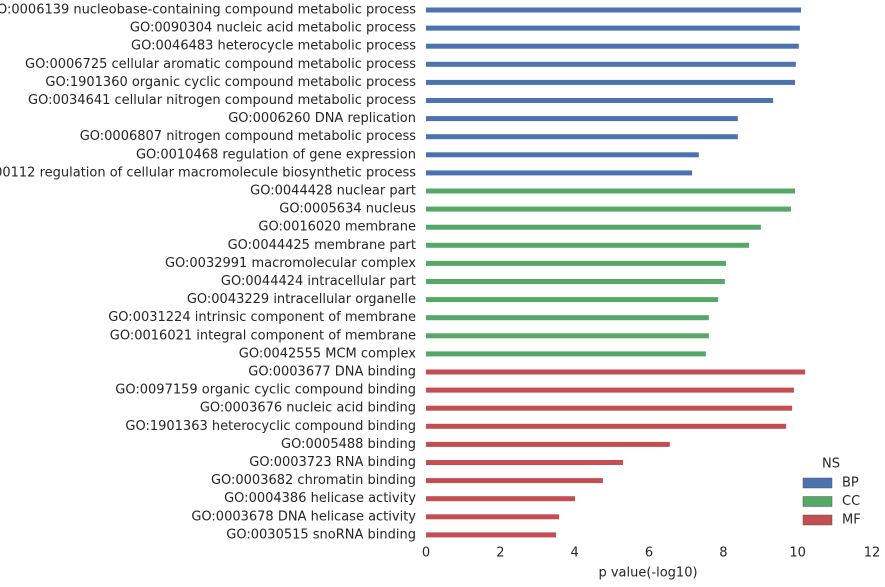 This screenshot has width=885, height=587. Describe the element at coordinates (273, 46) in the screenshot. I see `y-tick-label: GO:0046483 heterocycle metabolic process` at that location.